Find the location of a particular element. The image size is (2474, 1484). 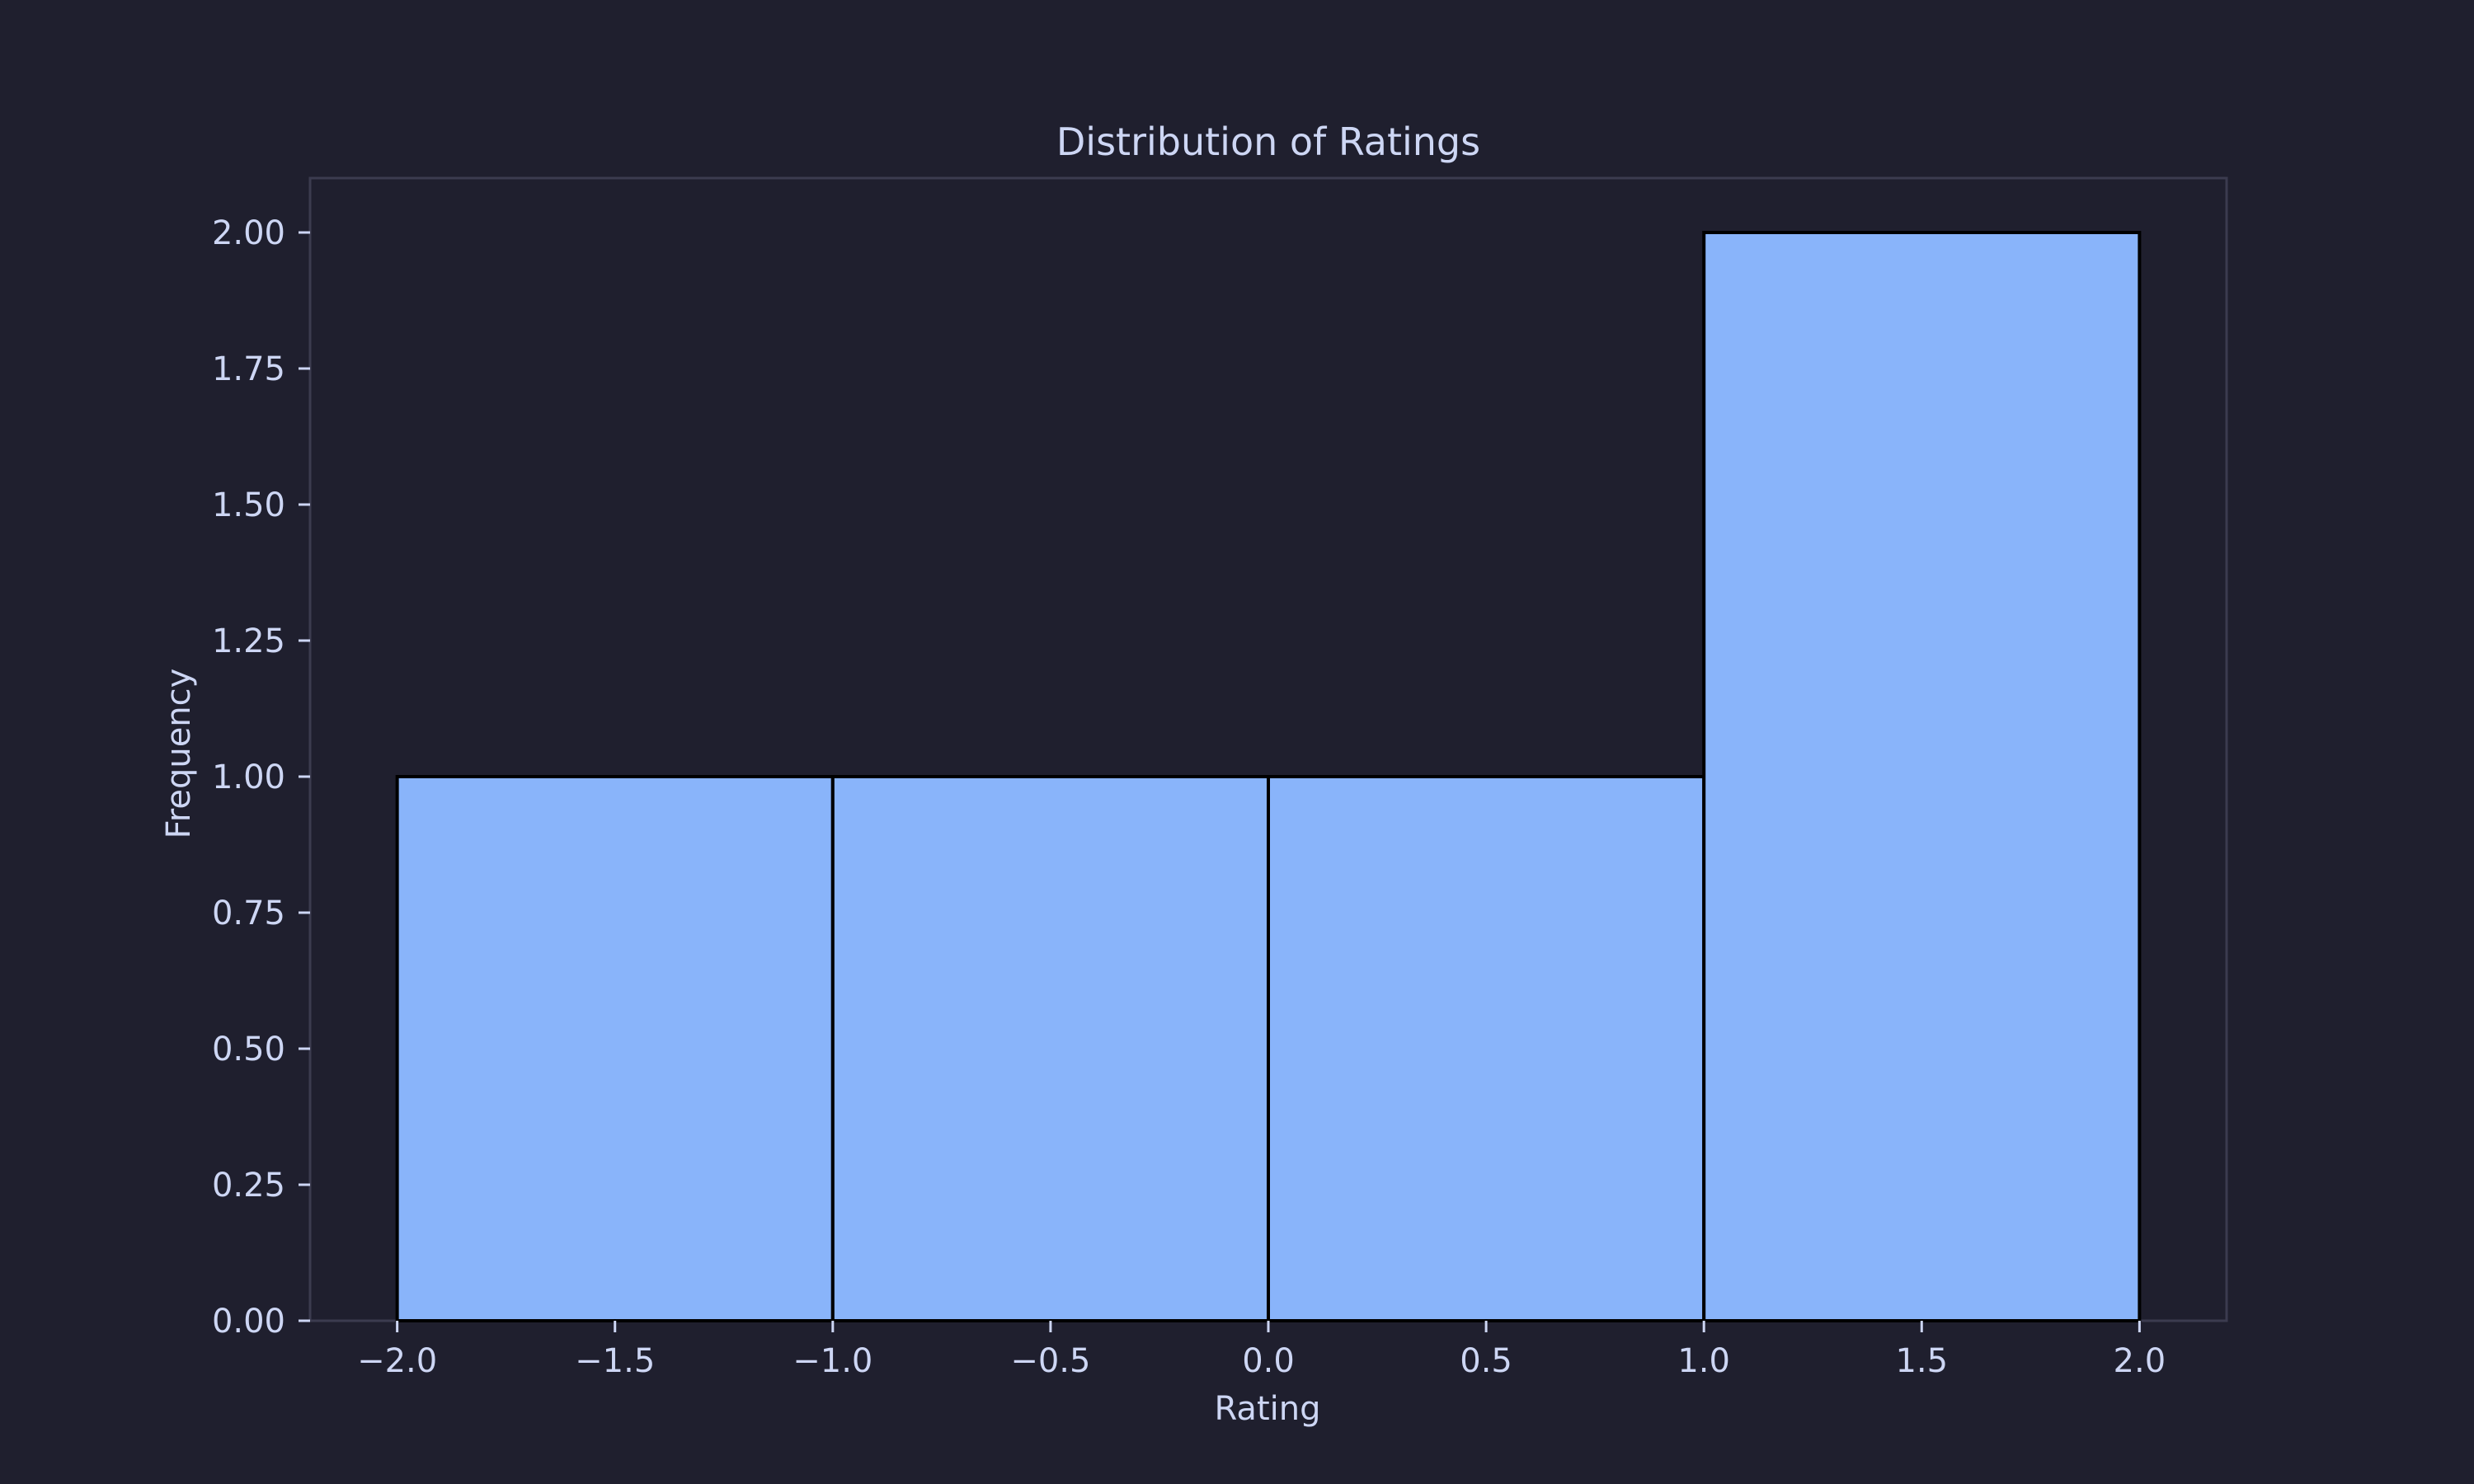

y-tick-label: 0.00 is located at coordinates (248, 1322).